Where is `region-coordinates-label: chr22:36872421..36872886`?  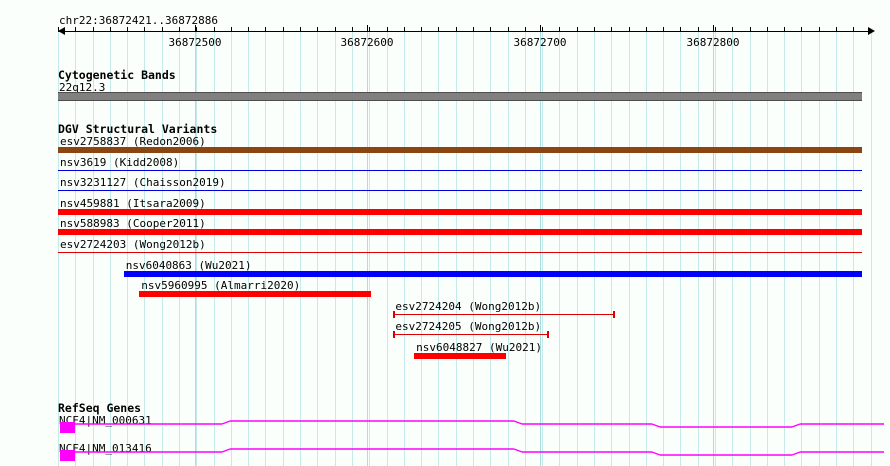
region-coordinates-label: chr22:36872421..36872886 is located at coordinates (138, 20).